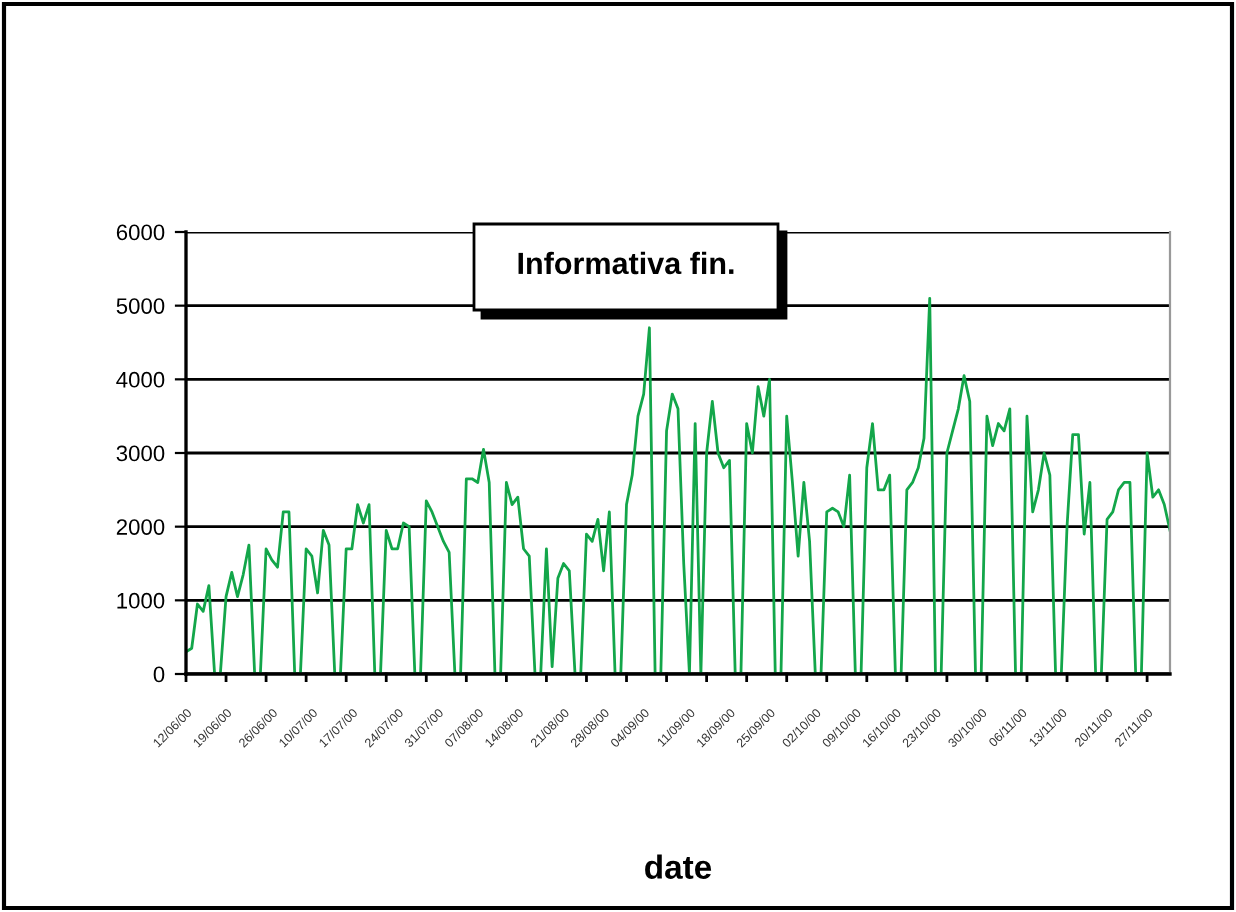 Image resolution: width=1236 pixels, height=912 pixels. What do you see at coordinates (140, 306) in the screenshot?
I see `y-tick-label: 5000` at bounding box center [140, 306].